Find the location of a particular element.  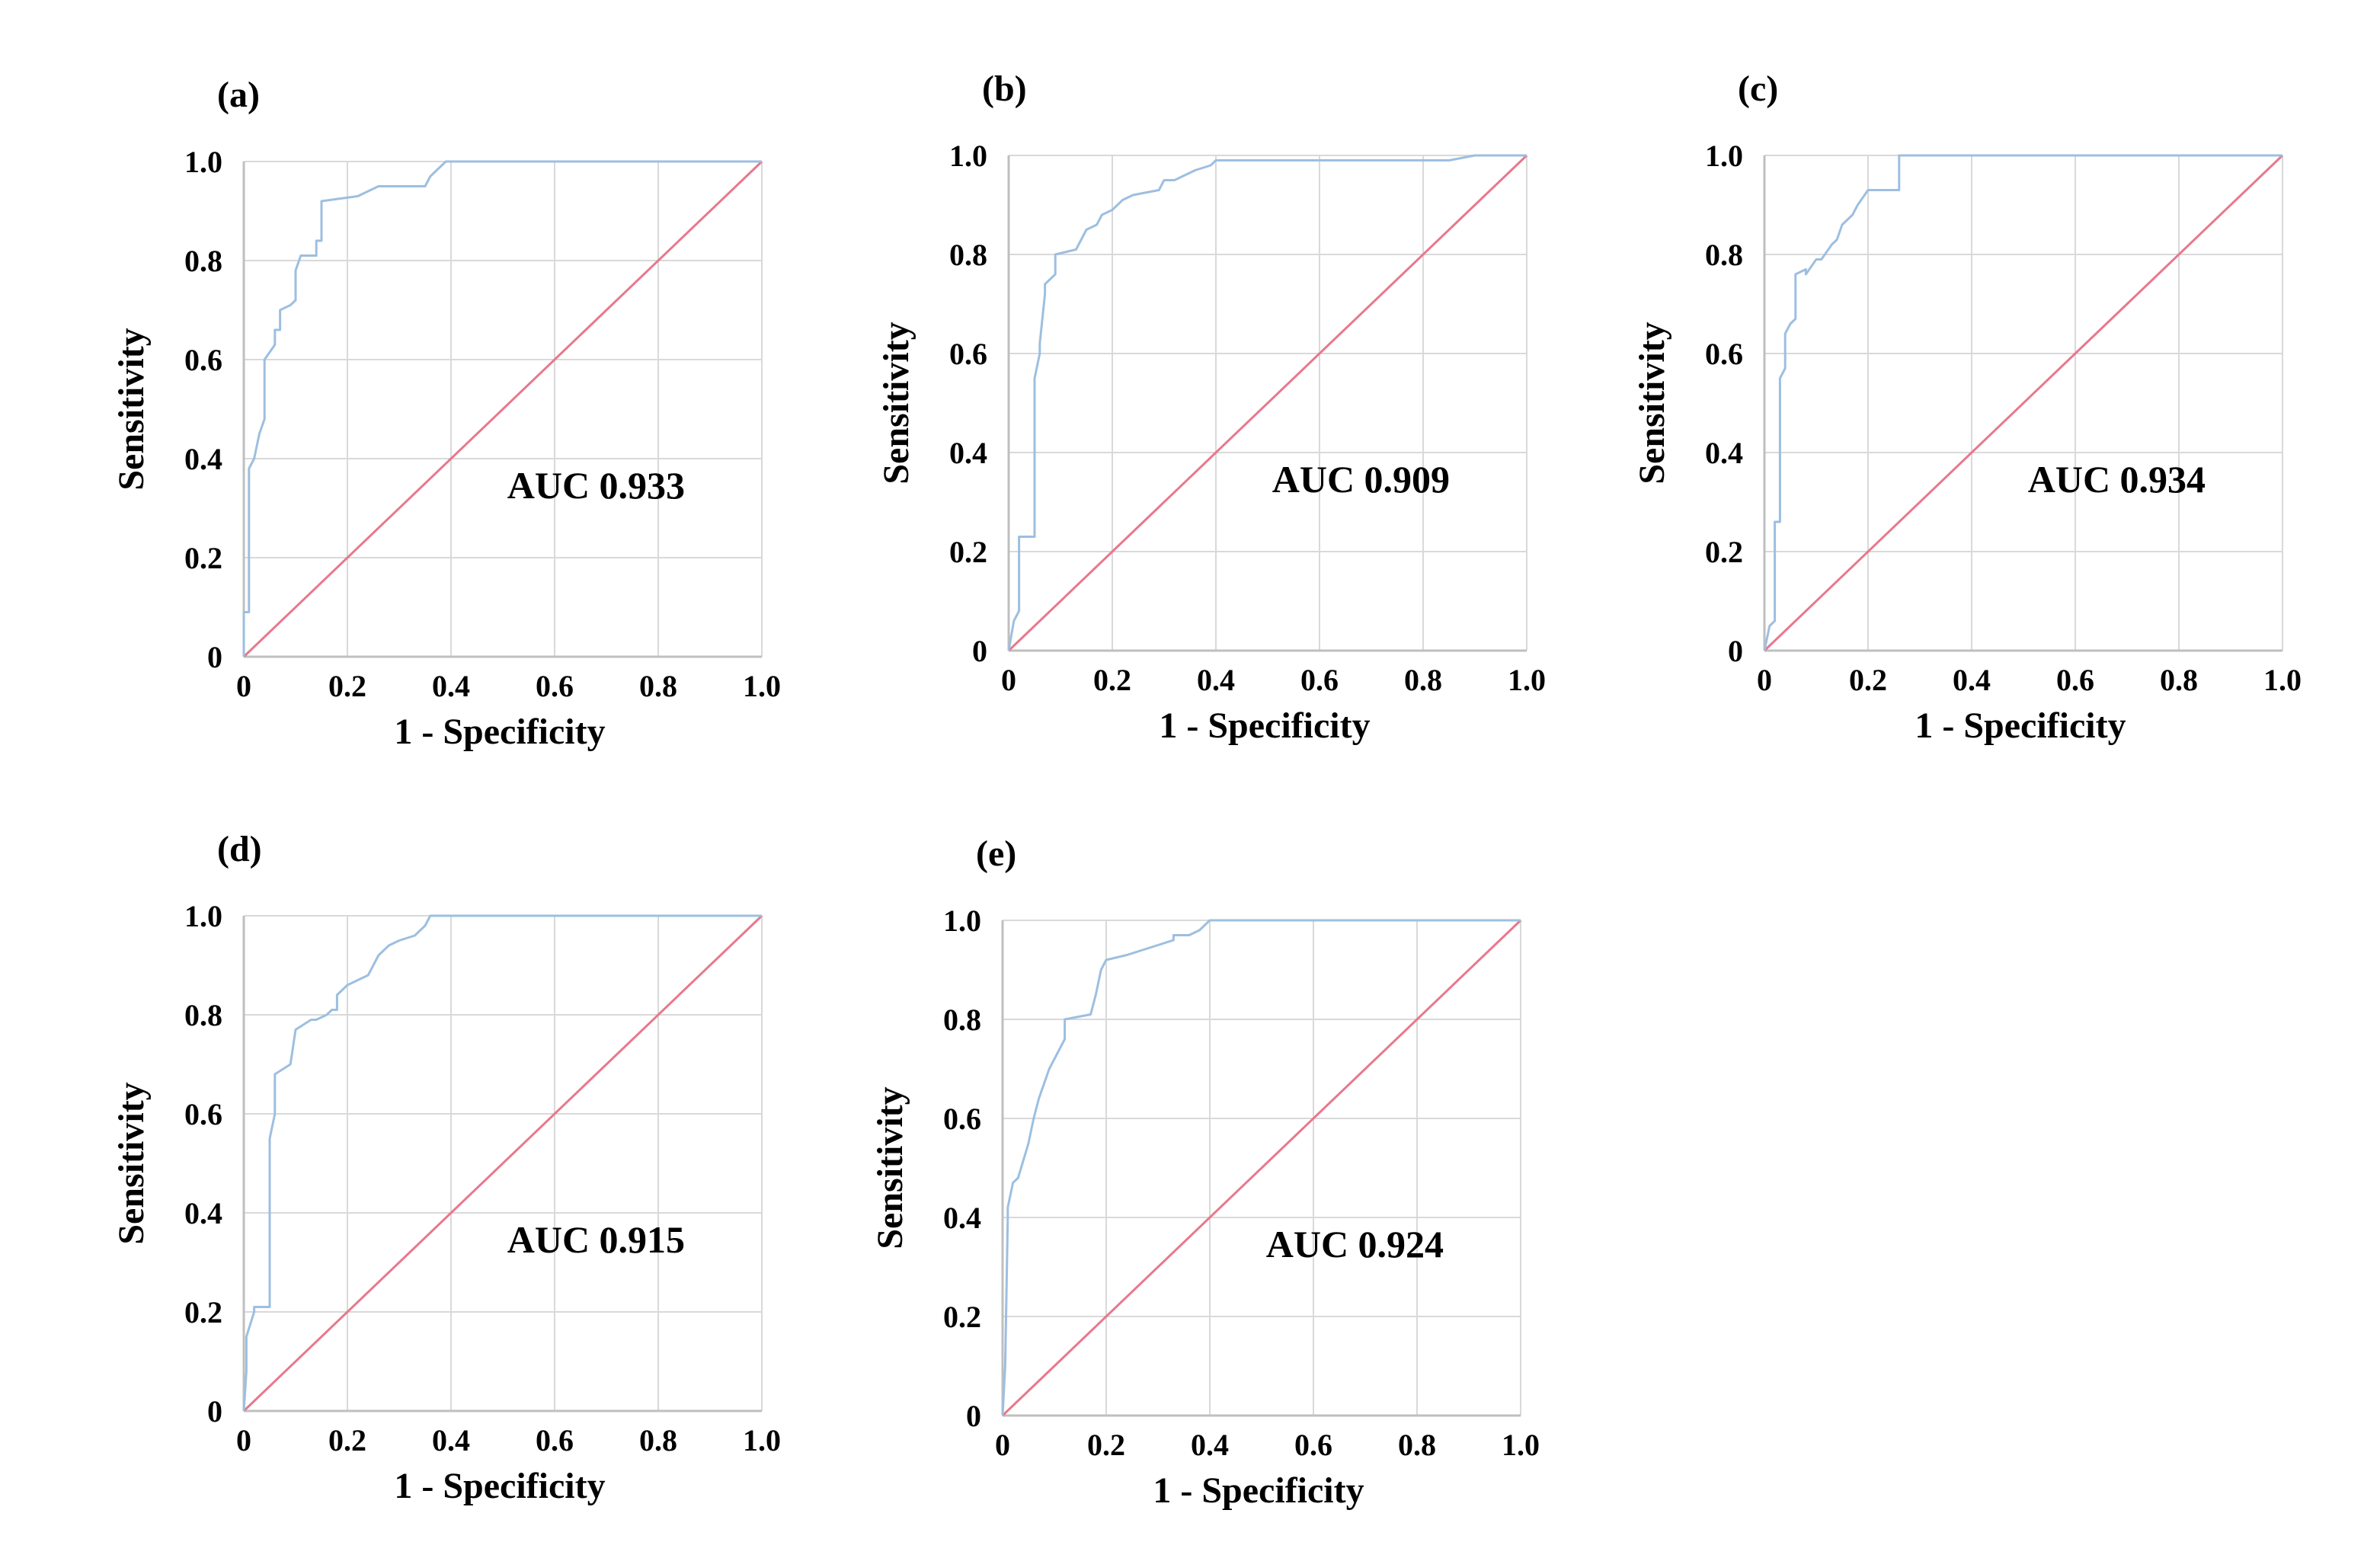

auc-annotation: AUC 0.933 is located at coordinates (596, 486).